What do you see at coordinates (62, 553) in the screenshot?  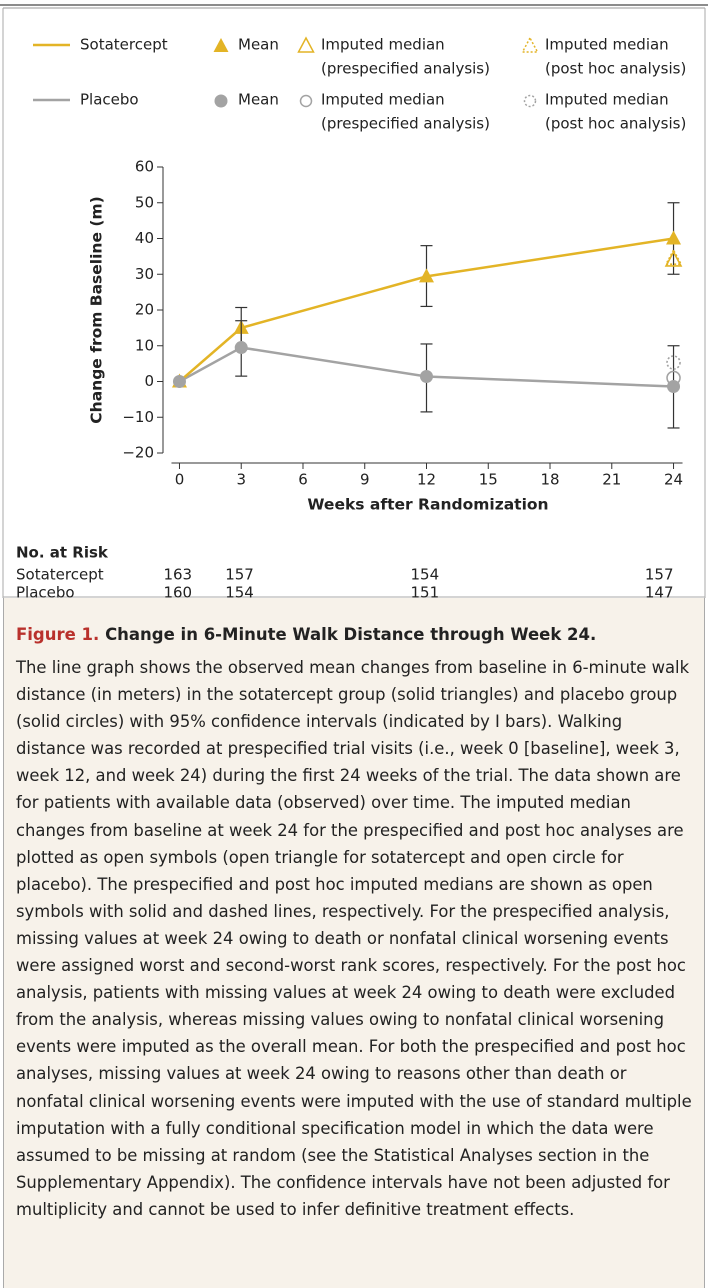 I see `risk-title: No. at Risk` at bounding box center [62, 553].